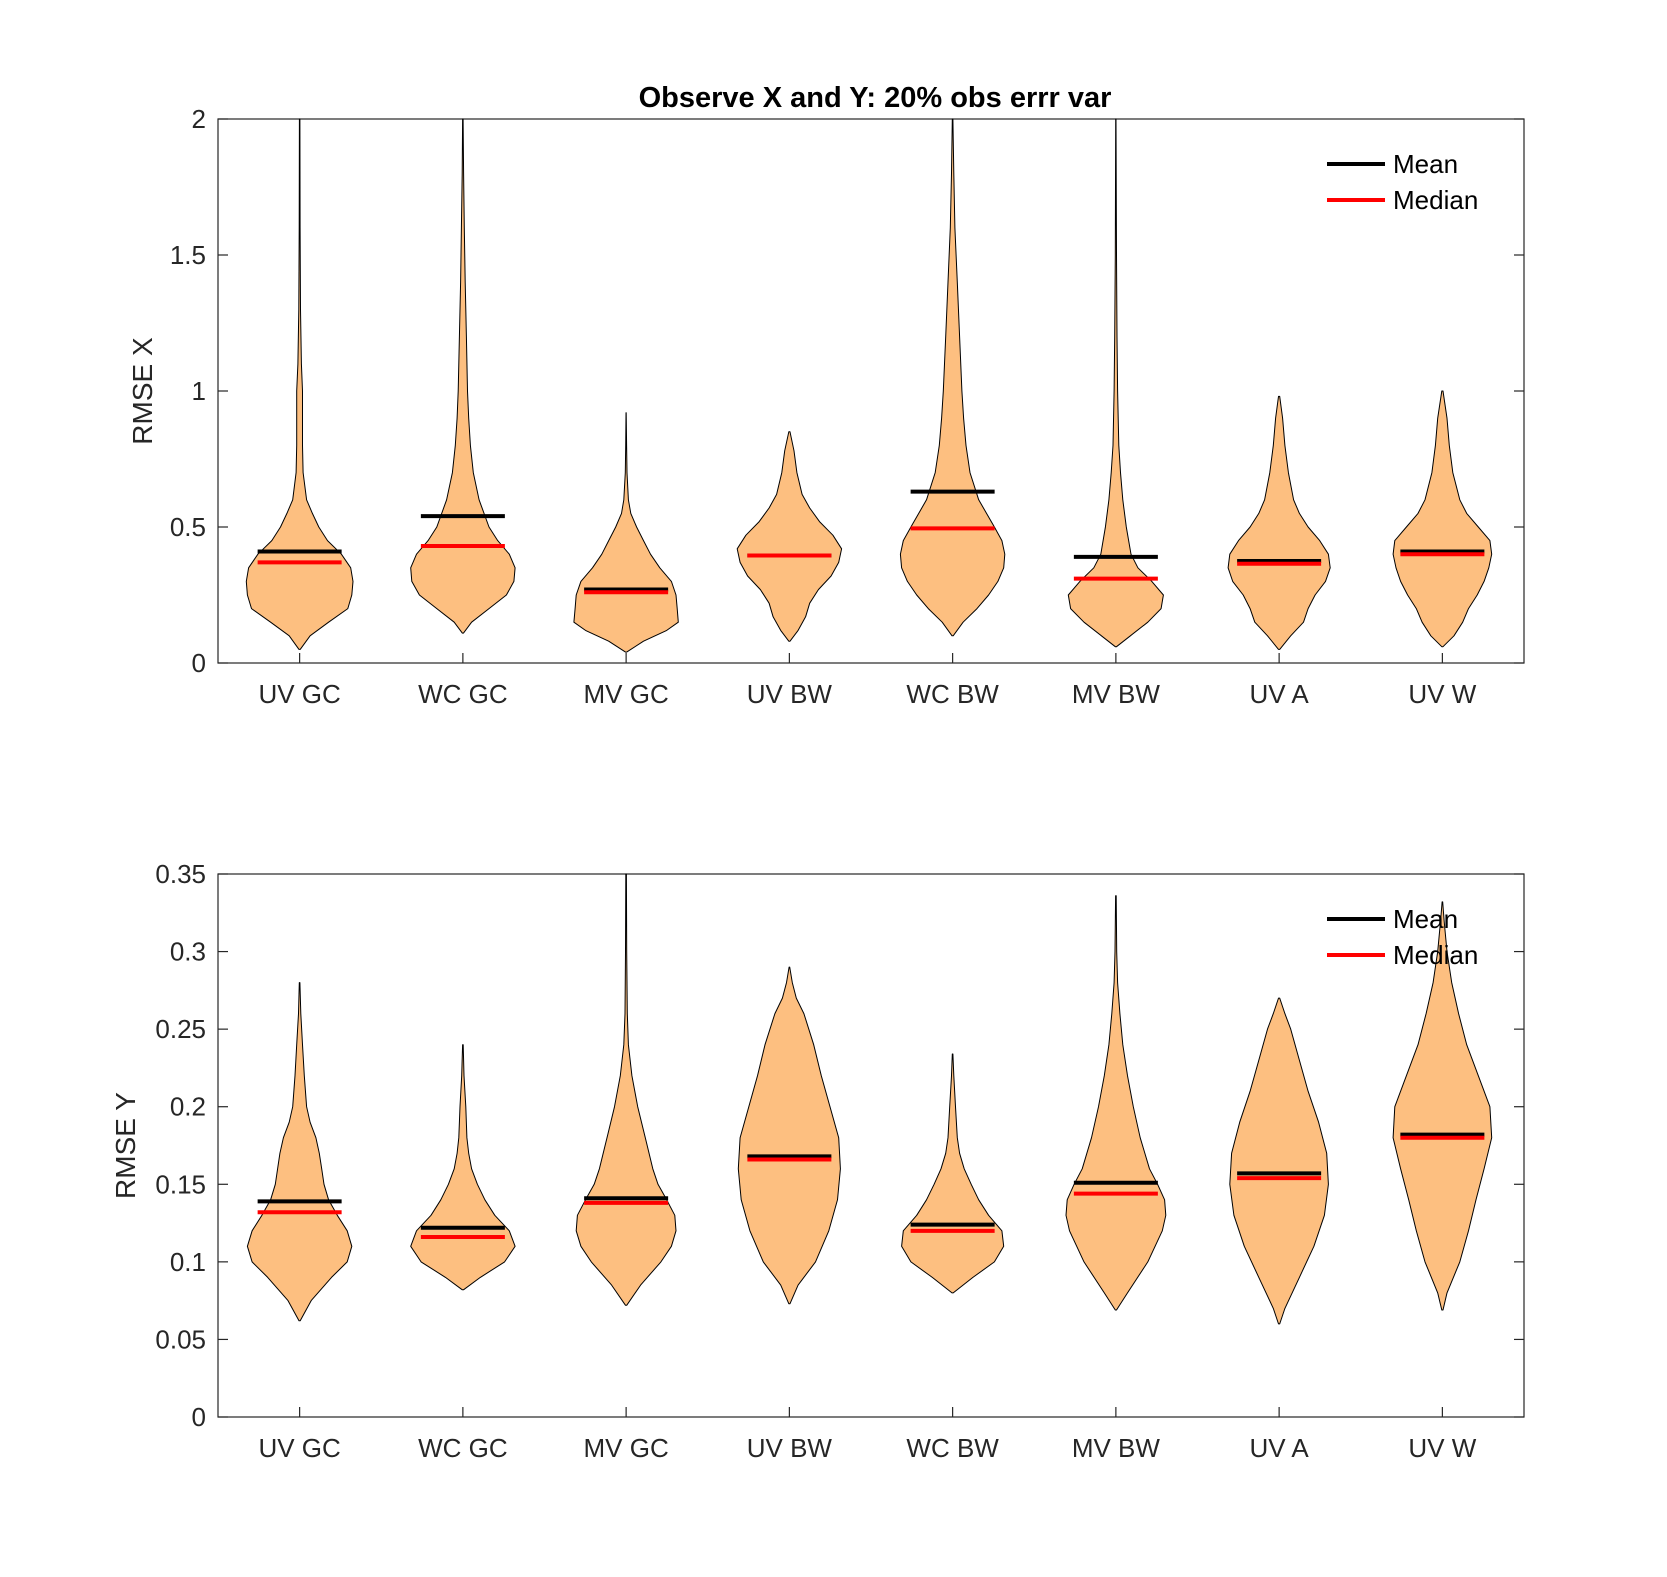 The width and height of the screenshot is (1667, 1577). Describe the element at coordinates (188, 255) in the screenshot. I see `y-tick-label: 1.5` at that location.